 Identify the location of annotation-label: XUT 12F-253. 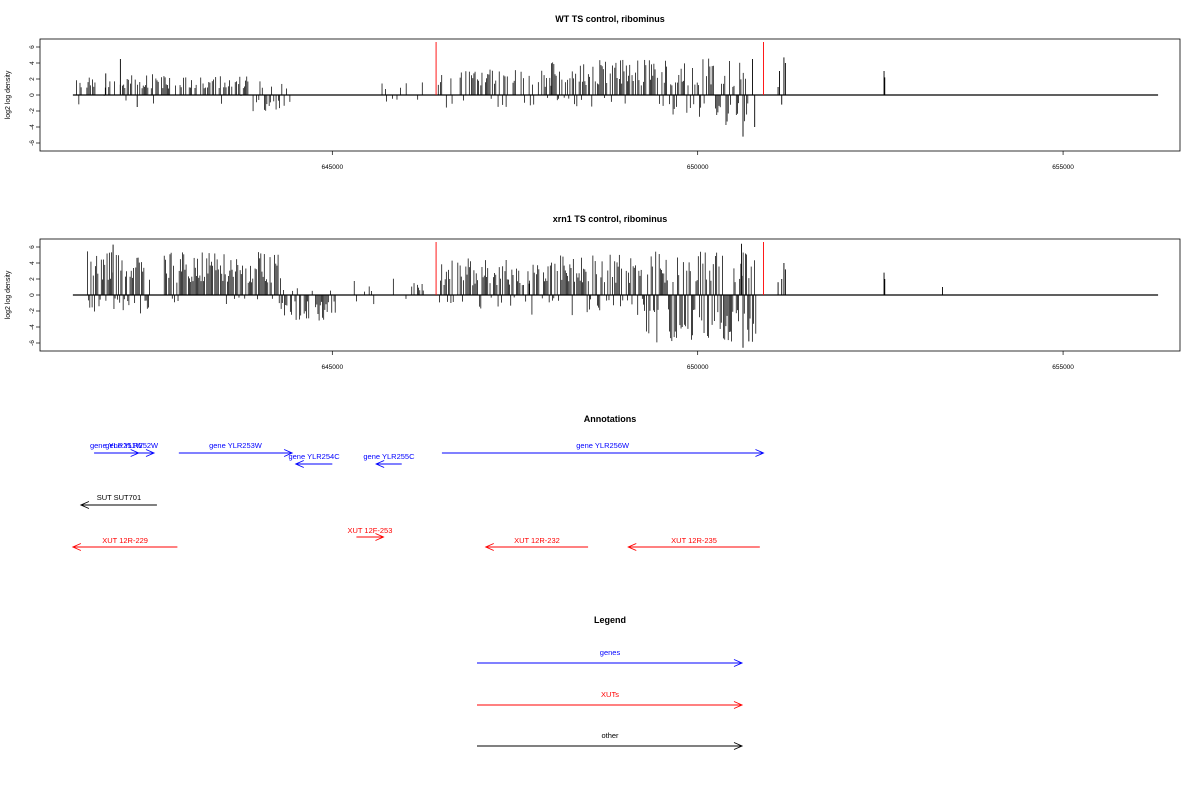
(369, 530).